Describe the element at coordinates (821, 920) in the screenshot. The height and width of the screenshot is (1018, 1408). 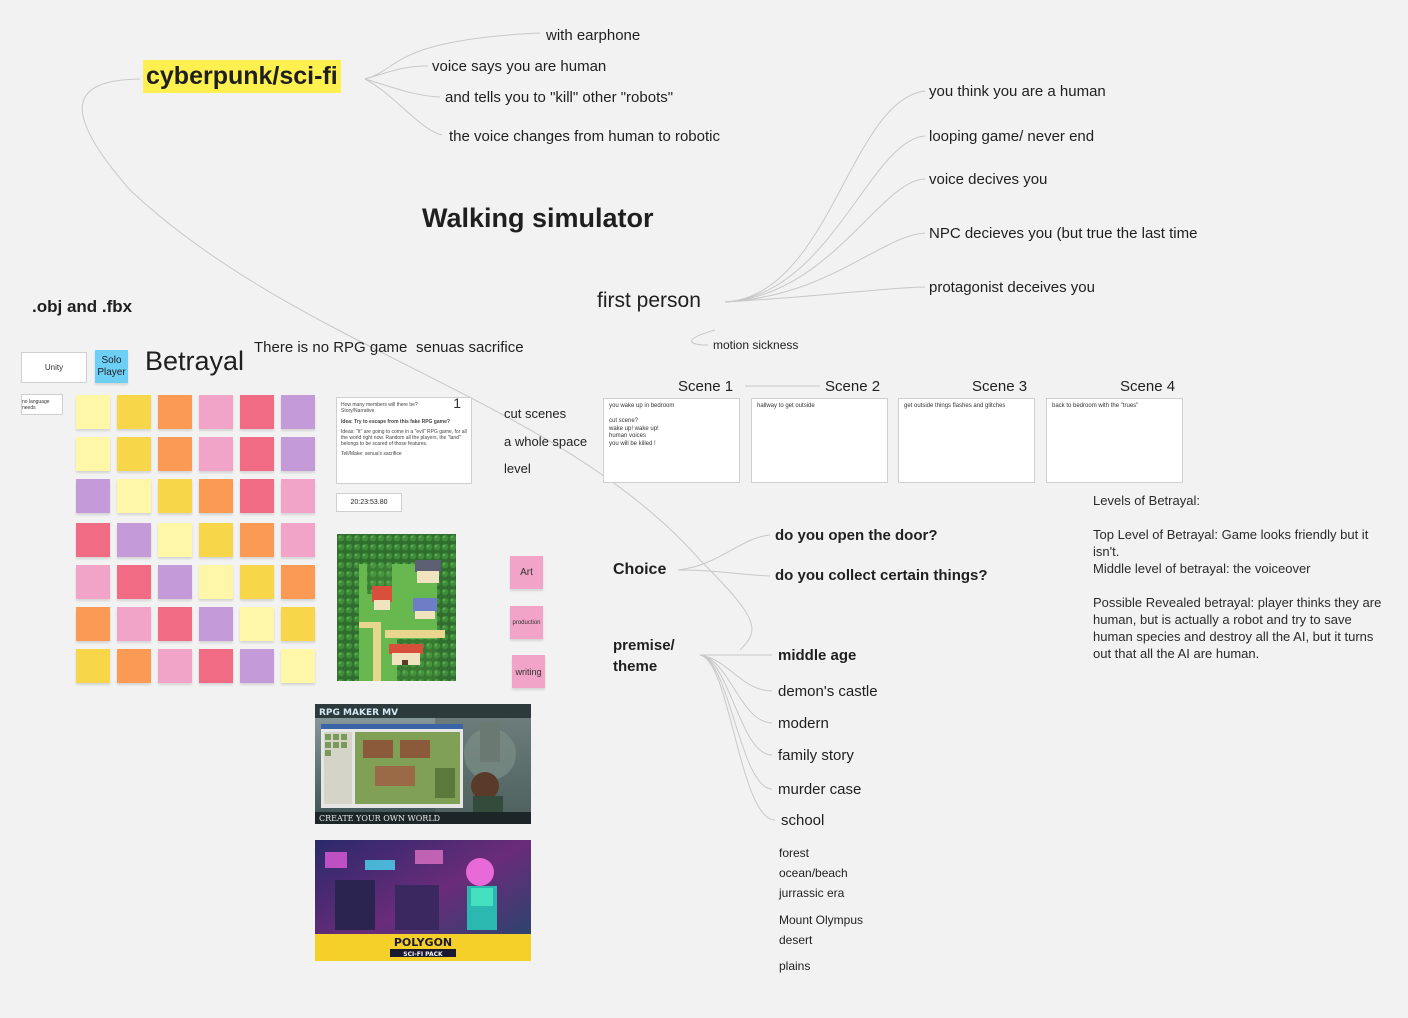
I see `extra-theme-item: Mount Olympus` at that location.